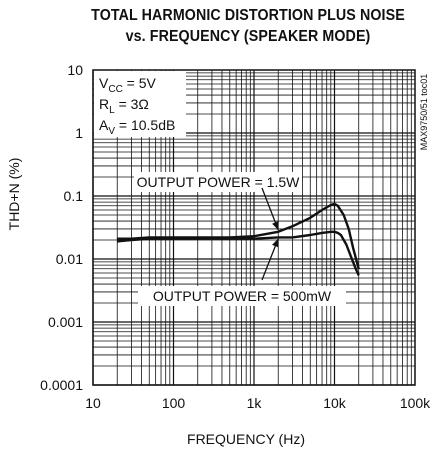  What do you see at coordinates (79, 133) in the screenshot?
I see `y-tick-label: 1` at bounding box center [79, 133].